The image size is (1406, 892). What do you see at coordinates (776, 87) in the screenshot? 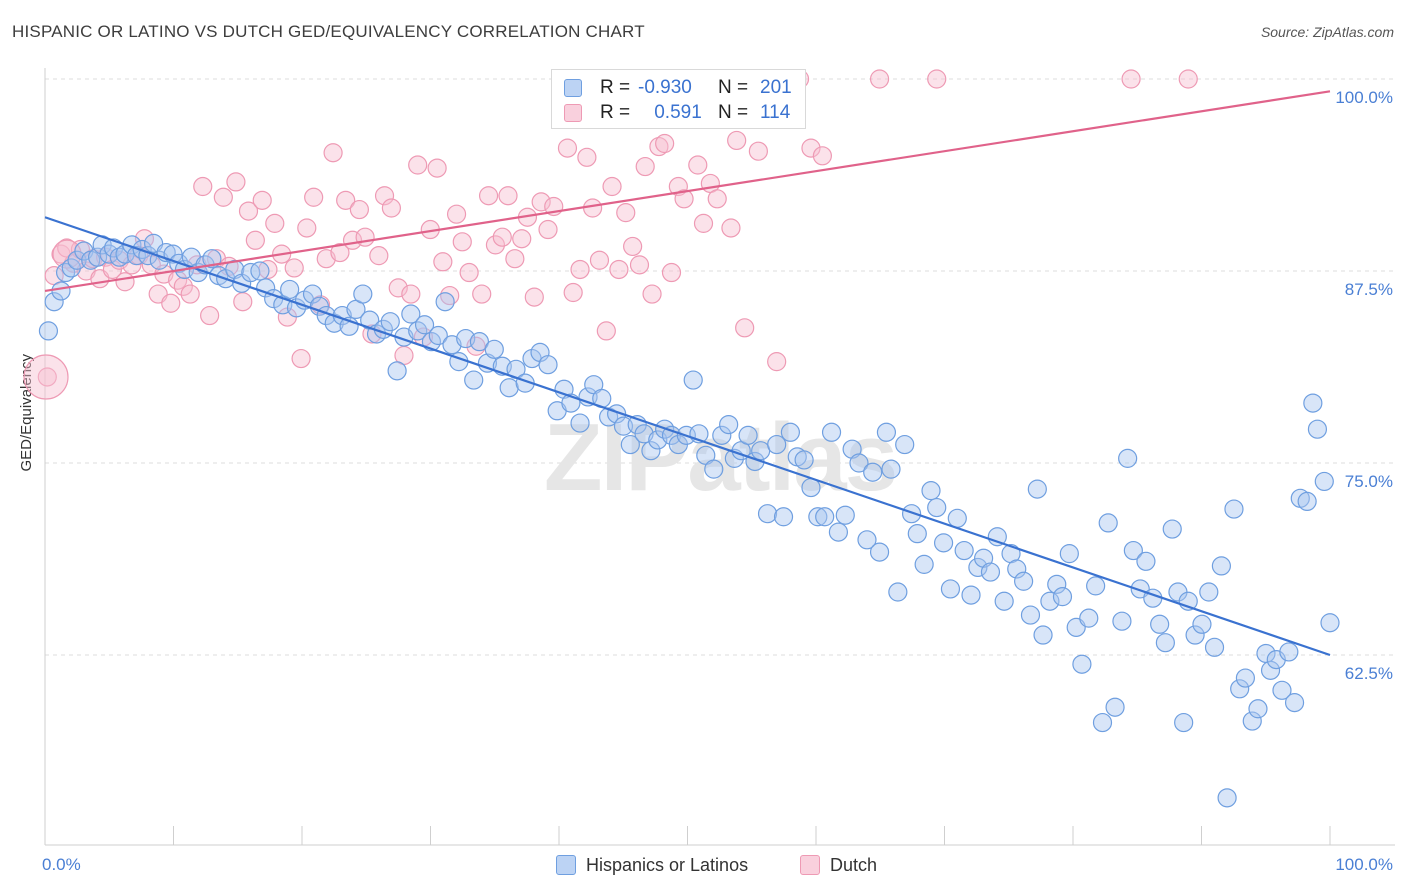
I see `n-value: 201` at bounding box center [776, 87].